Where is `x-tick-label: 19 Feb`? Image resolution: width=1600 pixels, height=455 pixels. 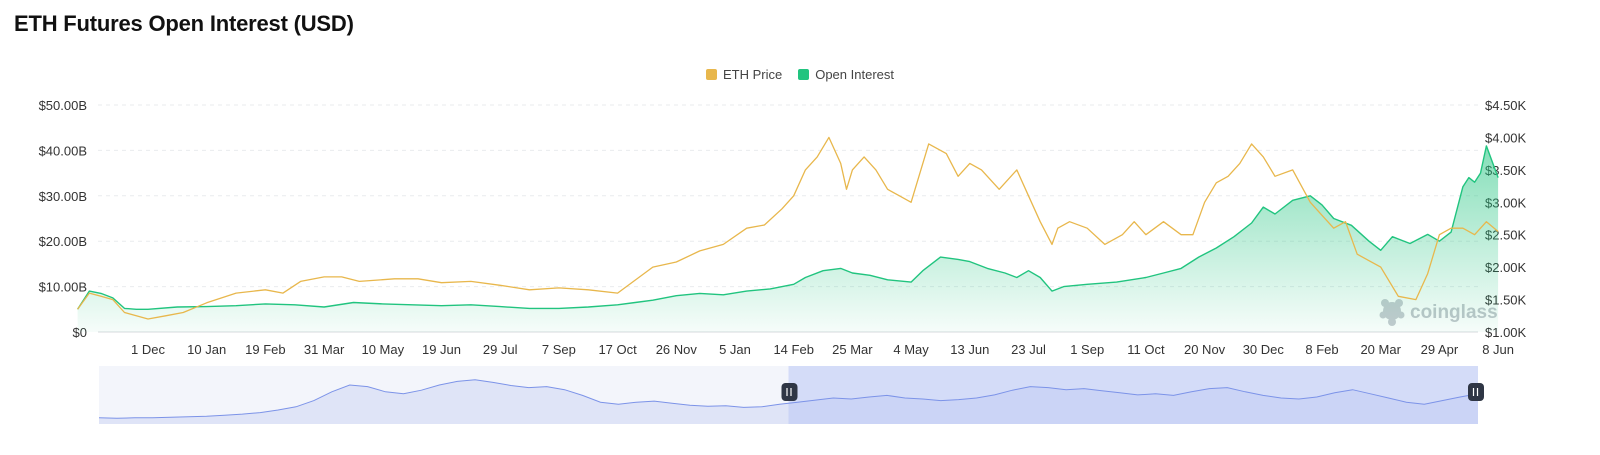 x-tick-label: 19 Feb is located at coordinates (265, 349).